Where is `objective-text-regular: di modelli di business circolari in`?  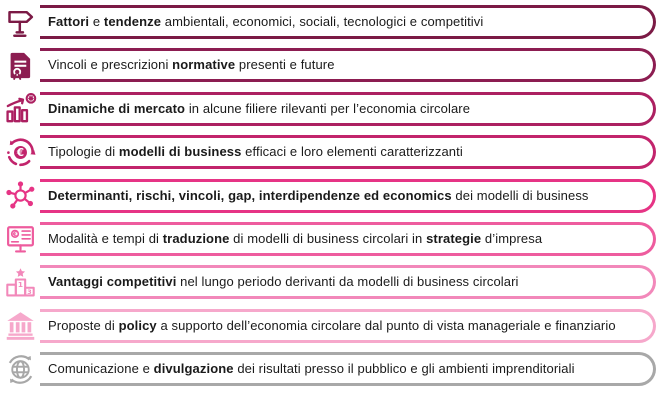
objective-text-regular: di modelli di business circolari in is located at coordinates (328, 238).